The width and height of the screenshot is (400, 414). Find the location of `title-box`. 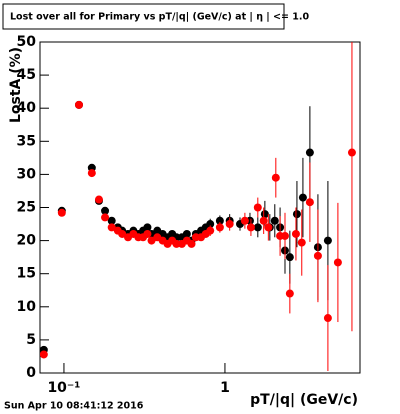

title-box is located at coordinates (143, 16).